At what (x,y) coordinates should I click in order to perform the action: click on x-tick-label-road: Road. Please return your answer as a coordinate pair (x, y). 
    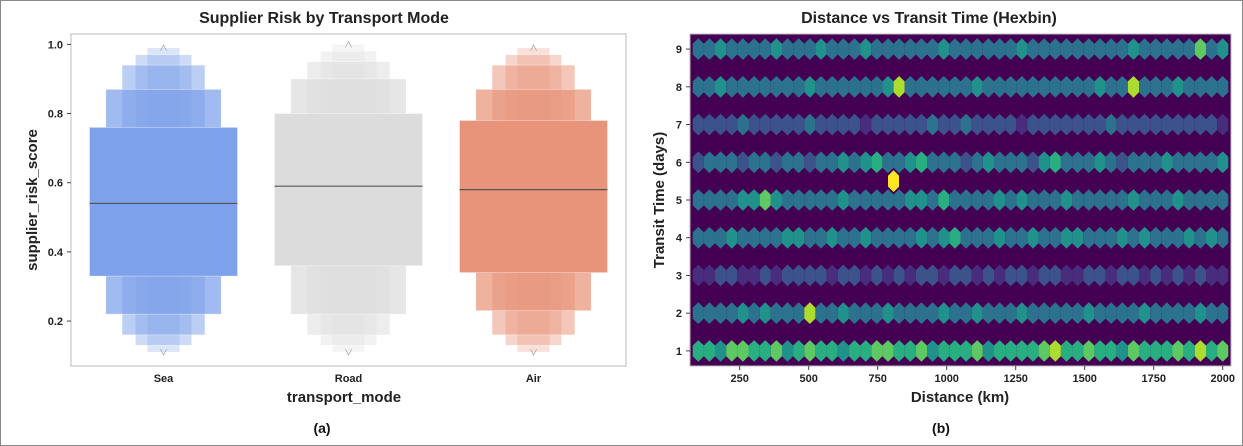
    Looking at the image, I should click on (349, 379).